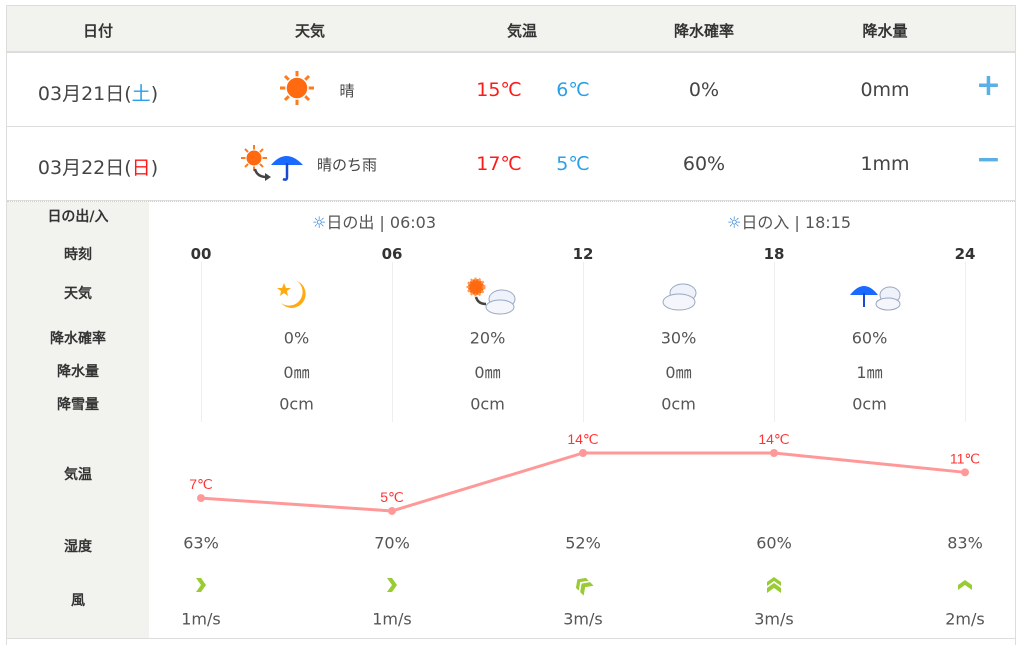 Image resolution: width=1024 pixels, height=645 pixels. What do you see at coordinates (583, 543) in the screenshot?
I see `humidity-value: 52%` at bounding box center [583, 543].